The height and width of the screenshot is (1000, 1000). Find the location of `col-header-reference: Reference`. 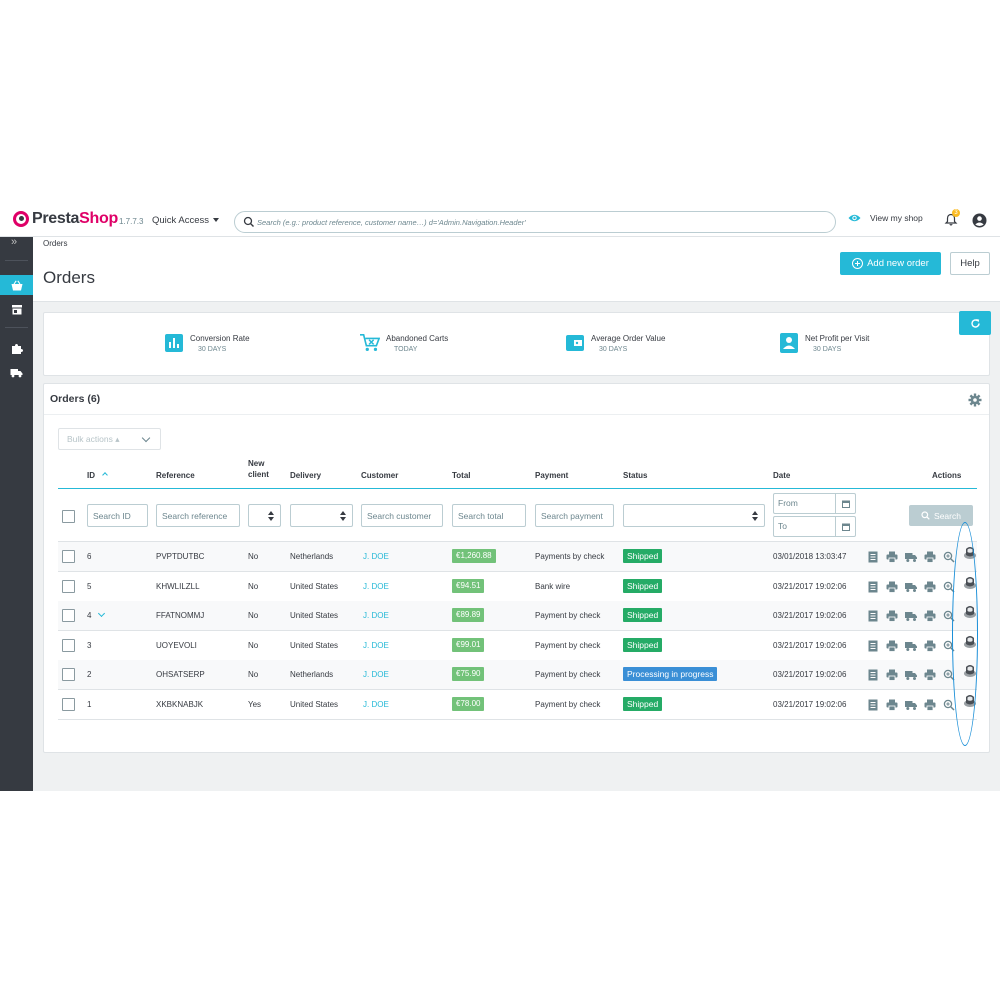

col-header-reference: Reference is located at coordinates (175, 475).